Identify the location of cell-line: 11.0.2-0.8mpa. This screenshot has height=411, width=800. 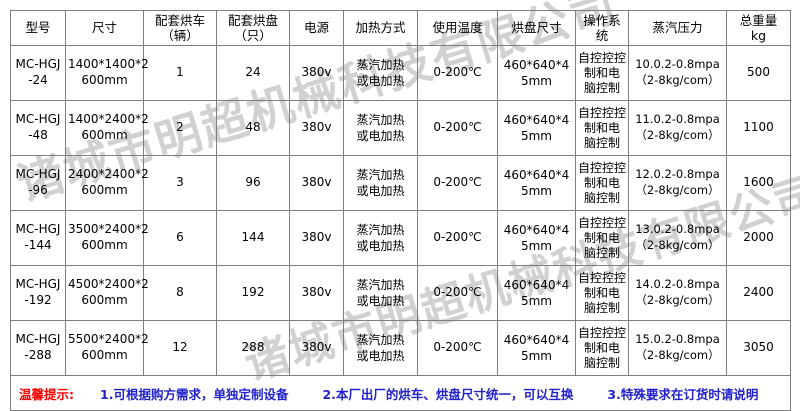
(677, 119).